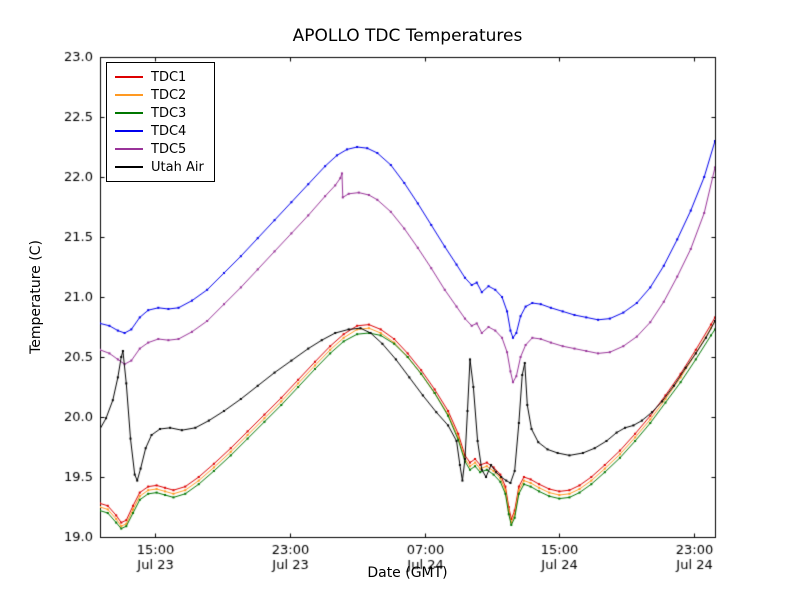  Describe the element at coordinates (169, 77) in the screenshot. I see `legend-label: TDC1` at that location.